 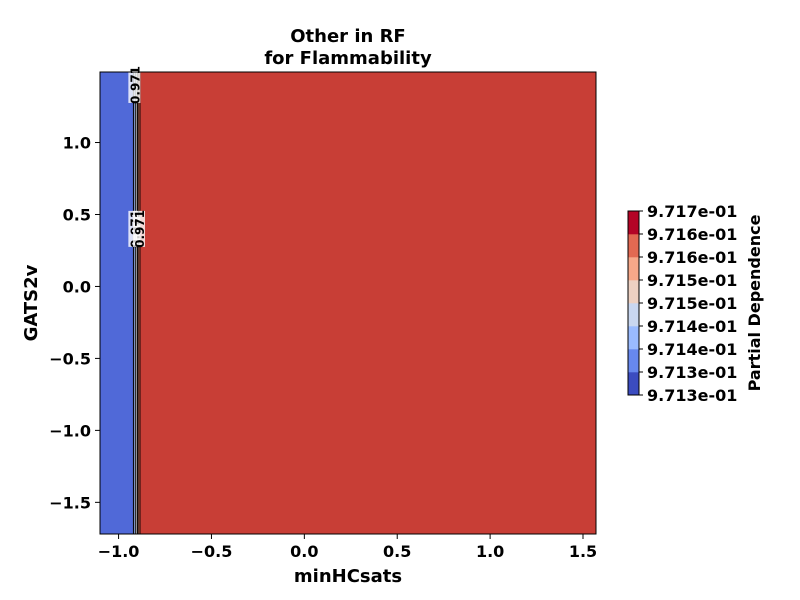 What do you see at coordinates (347, 36) in the screenshot?
I see `chart-title-line-1: Other in RF` at bounding box center [347, 36].